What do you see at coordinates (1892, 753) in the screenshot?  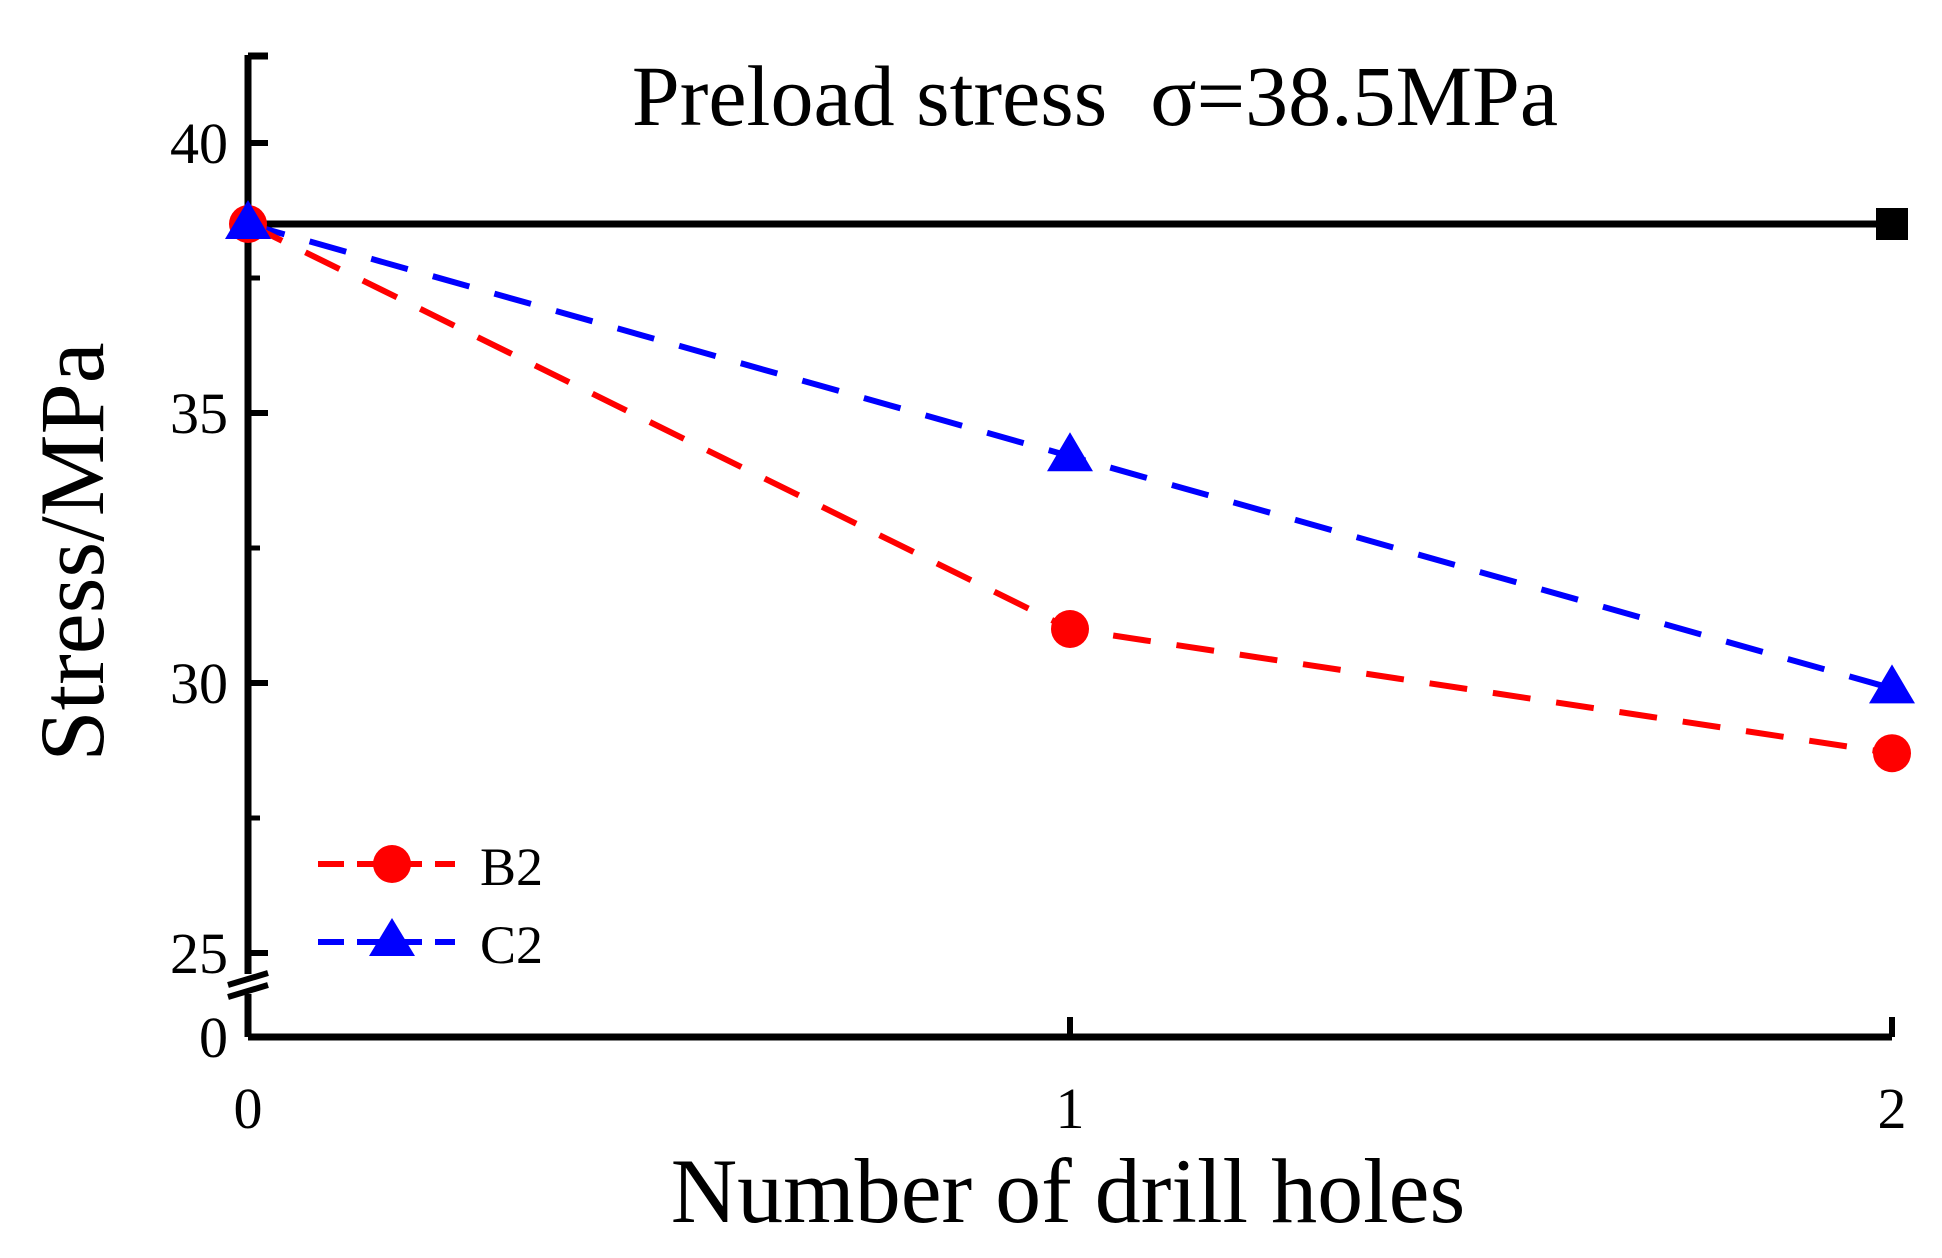 I see `point-b2-x2` at bounding box center [1892, 753].